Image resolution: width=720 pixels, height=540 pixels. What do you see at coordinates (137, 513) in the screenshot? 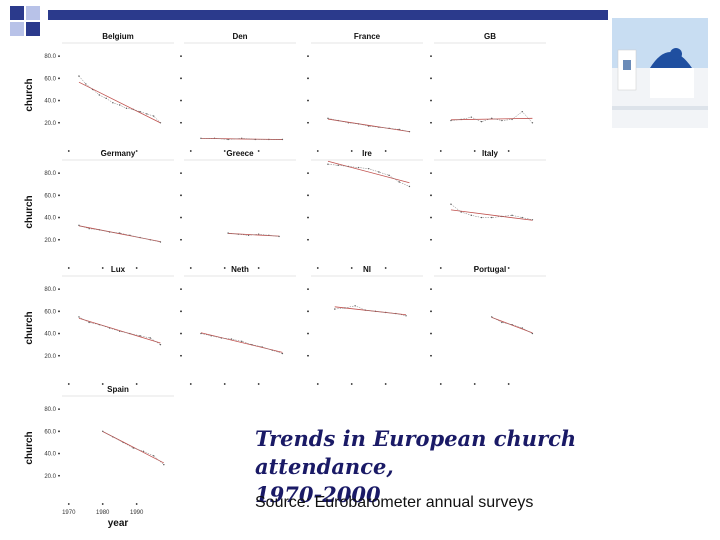
I see `x-tick-label: 1990` at bounding box center [137, 513].